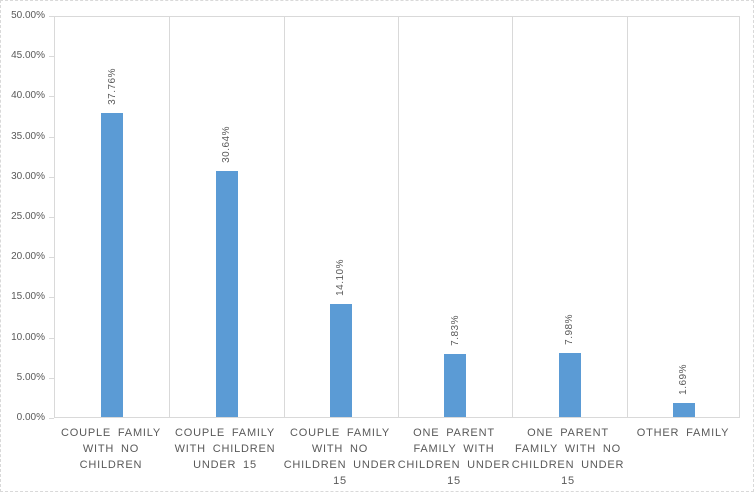 The width and height of the screenshot is (754, 492). What do you see at coordinates (28, 56) in the screenshot?
I see `y-axis-tick-label: 45.00%` at bounding box center [28, 56].